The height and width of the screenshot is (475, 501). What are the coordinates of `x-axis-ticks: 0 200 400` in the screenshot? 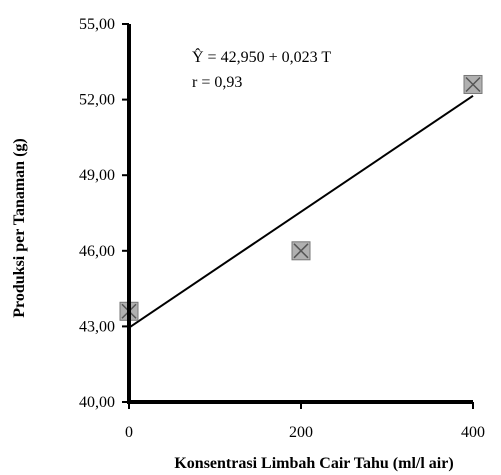 It's located at (305, 421).